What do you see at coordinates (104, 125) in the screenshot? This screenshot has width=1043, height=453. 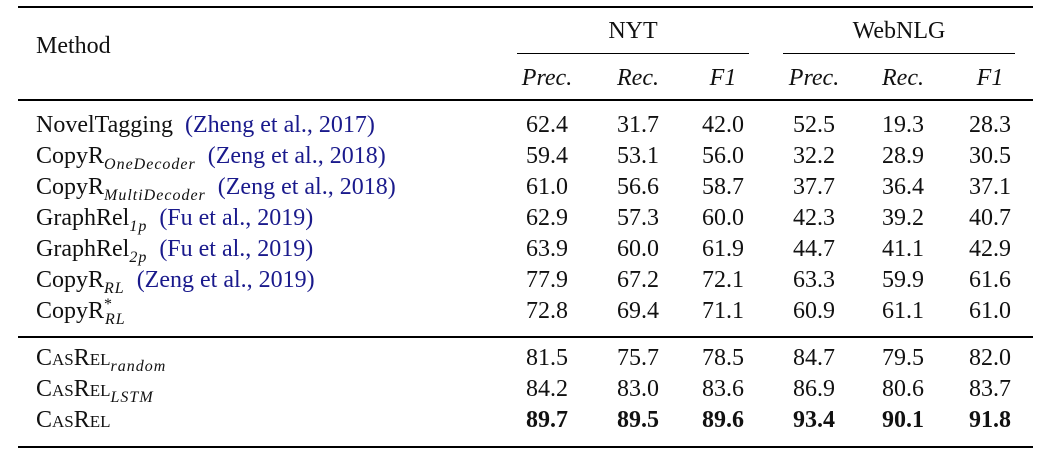 I see `method-name: NovelTagging` at bounding box center [104, 125].